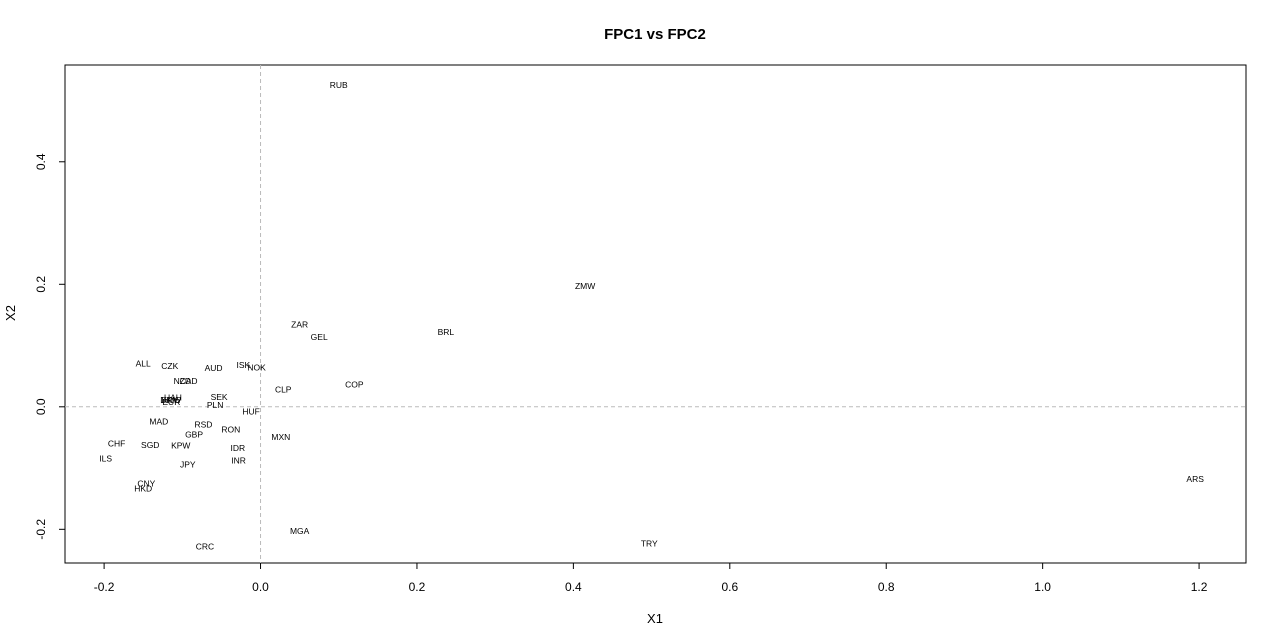 The width and height of the screenshot is (1280, 644). I want to click on x-tick-label: 0.8, so click(886, 587).